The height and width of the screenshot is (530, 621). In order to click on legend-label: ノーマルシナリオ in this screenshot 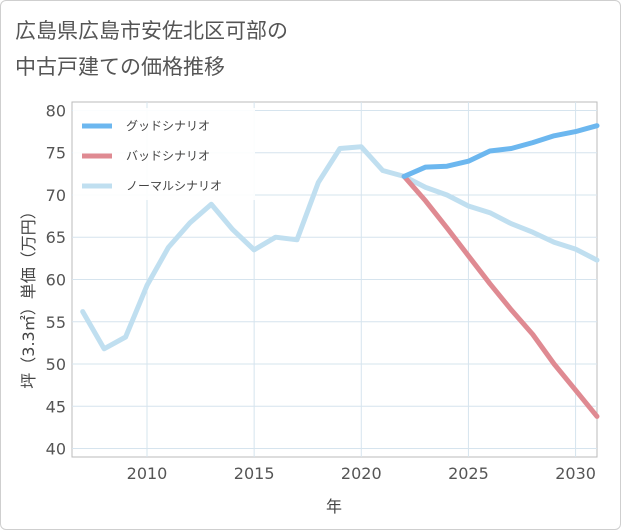, I will do `click(174, 186)`.